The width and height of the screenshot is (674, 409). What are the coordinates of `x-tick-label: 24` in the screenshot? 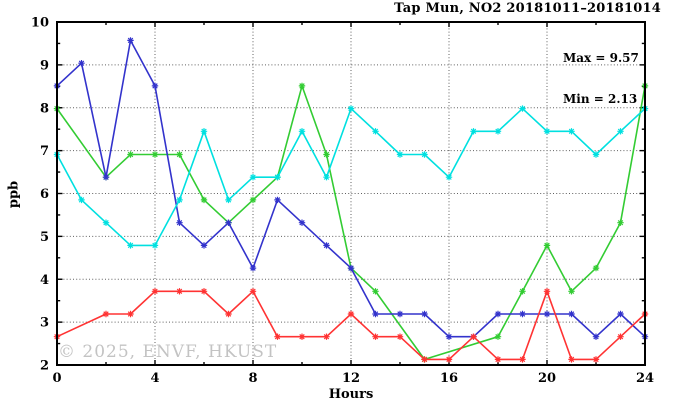 It's located at (645, 378).